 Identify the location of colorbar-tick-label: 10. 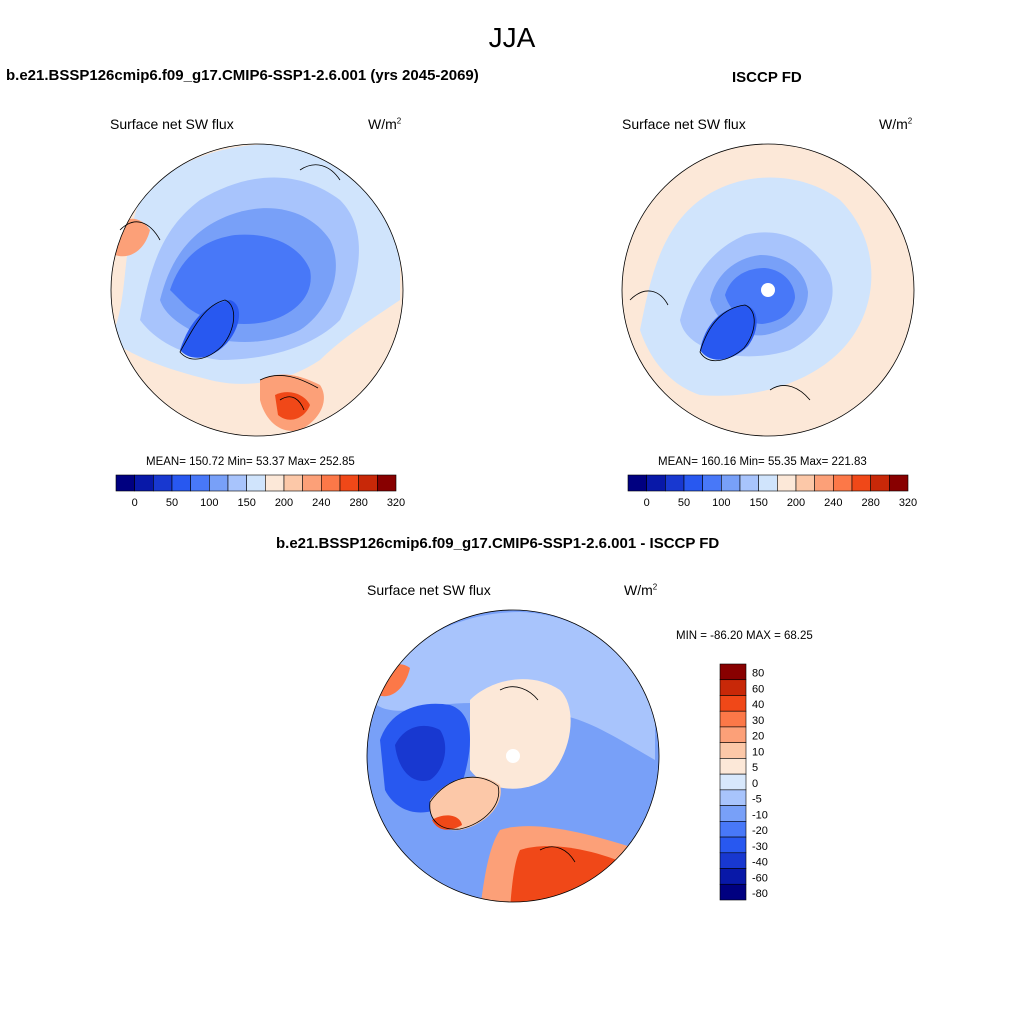
(758, 752).